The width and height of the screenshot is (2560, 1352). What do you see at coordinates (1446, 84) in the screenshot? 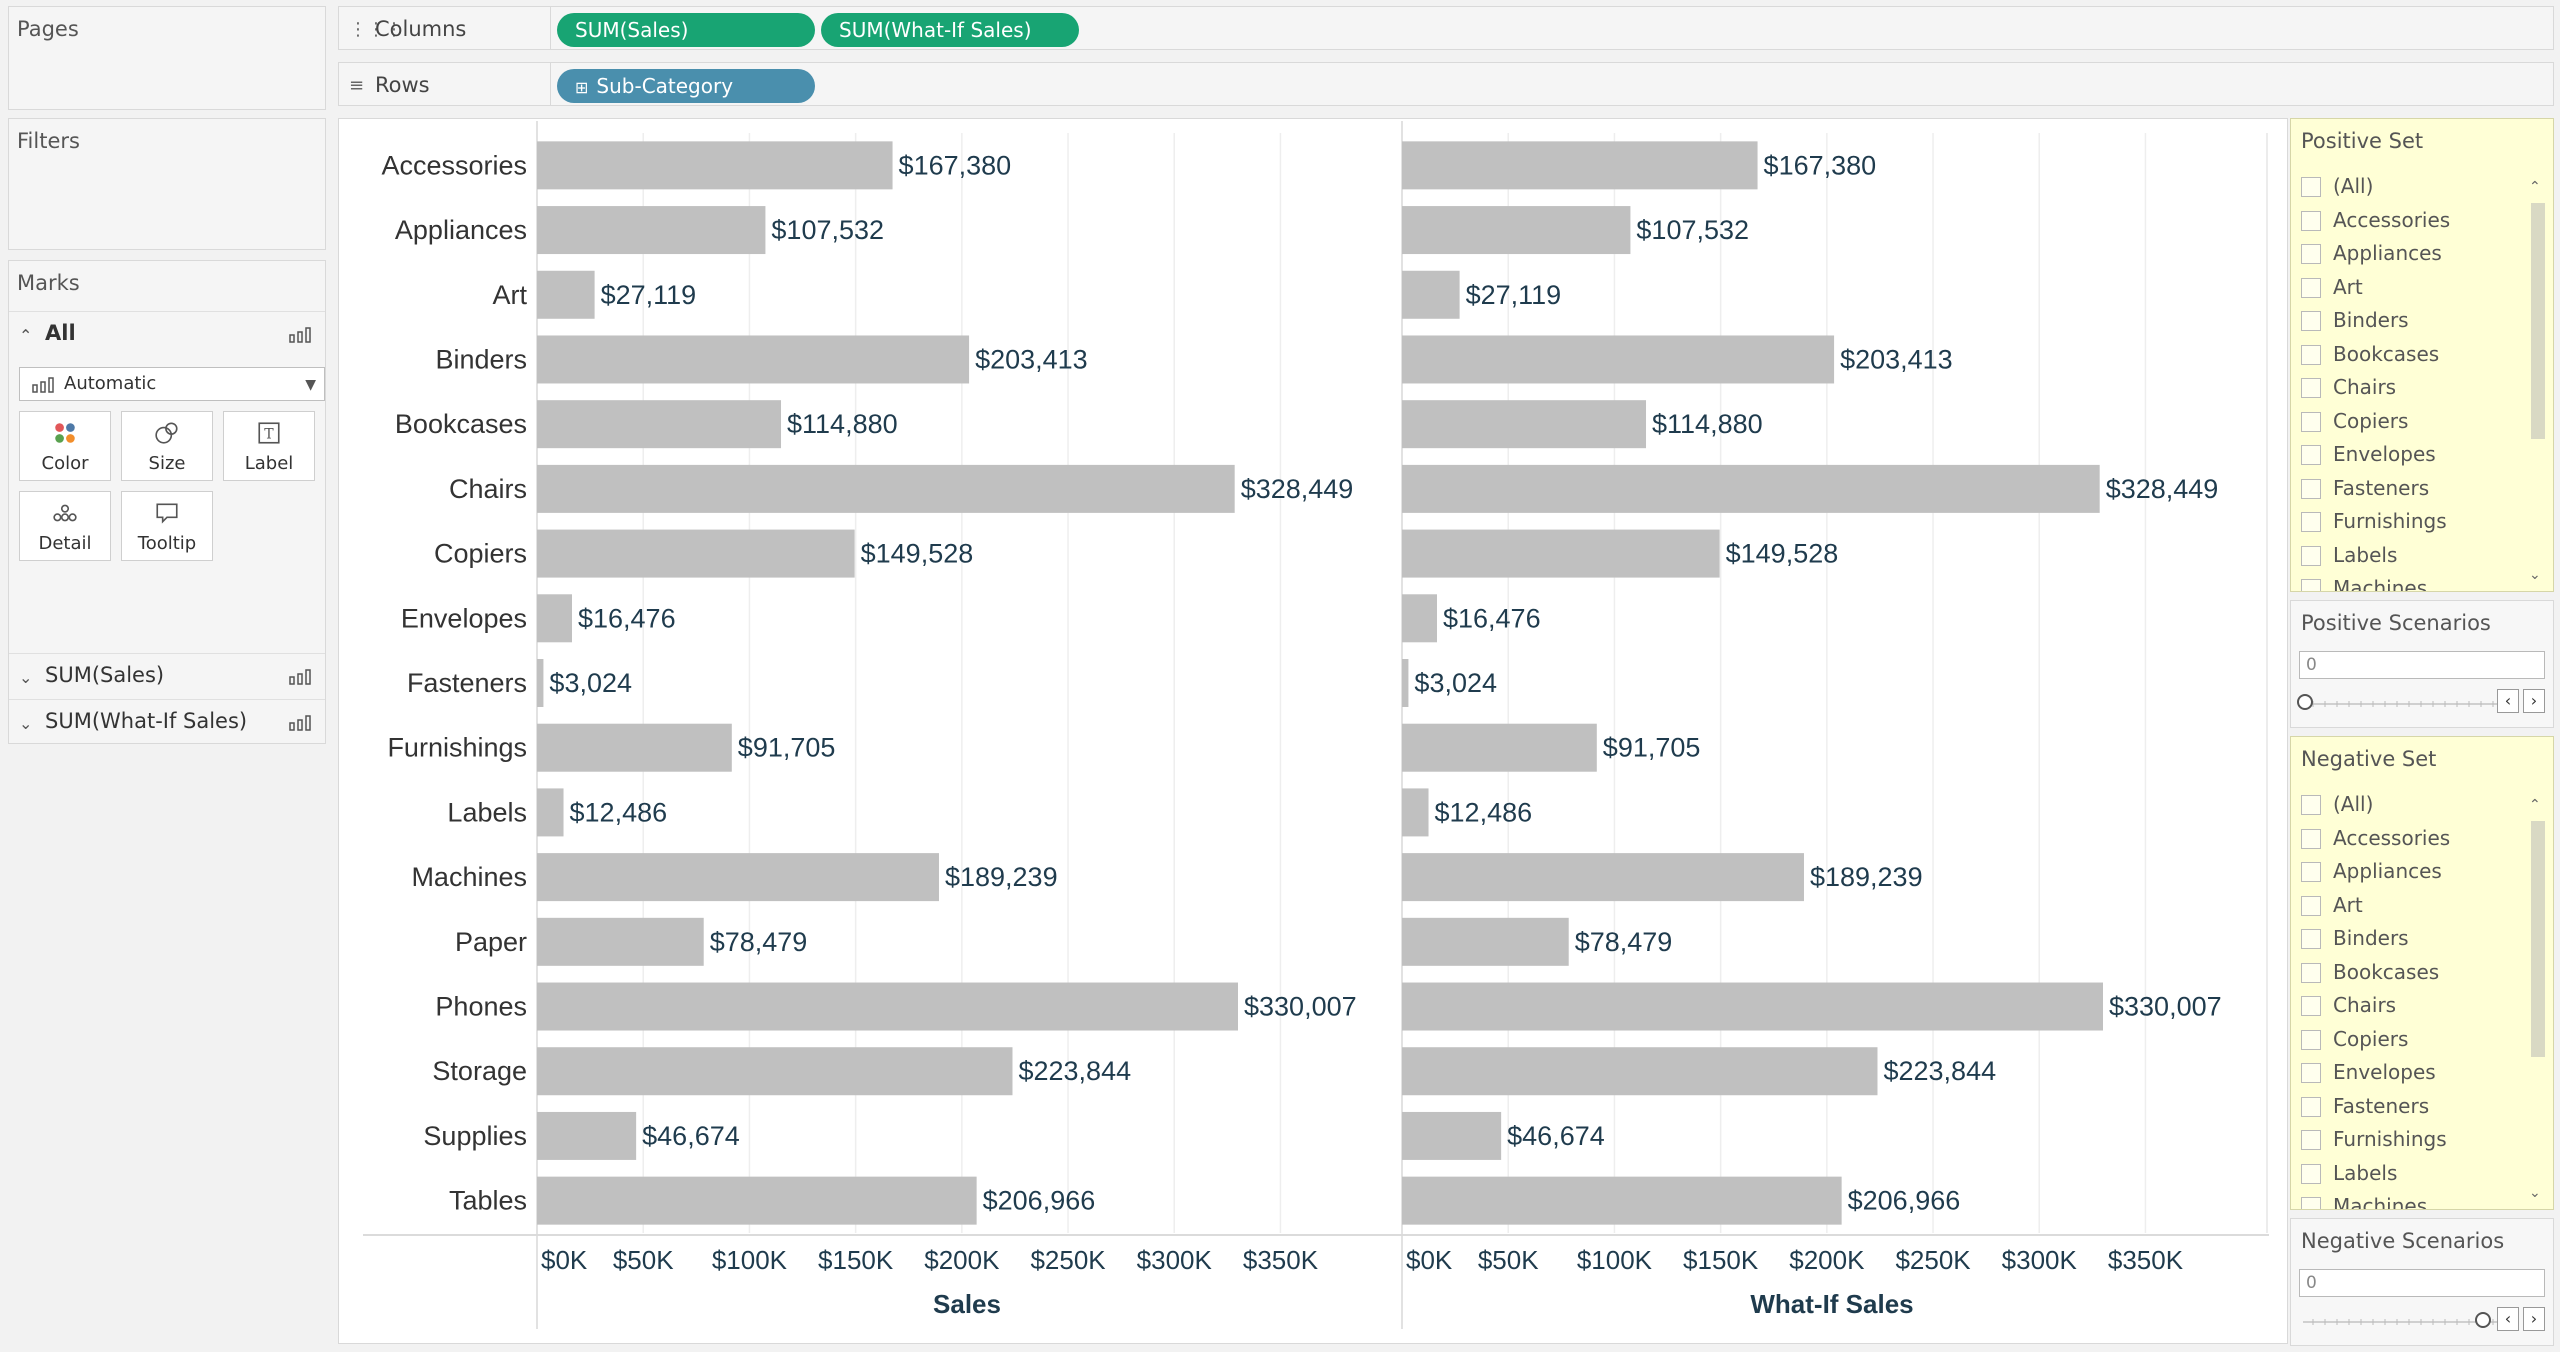
I see `rows-shelf: ≡ Rows ⊞ Sub-Category` at bounding box center [1446, 84].